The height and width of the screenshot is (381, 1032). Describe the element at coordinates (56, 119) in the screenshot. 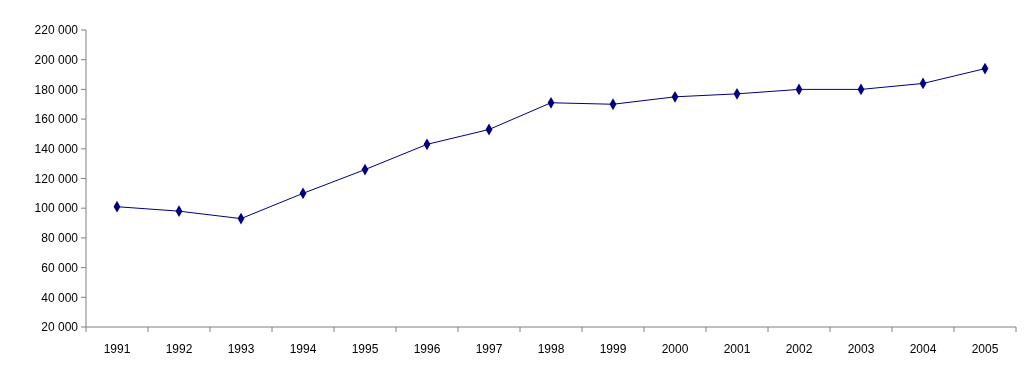

I see `y-tick-label: 160 000` at that location.